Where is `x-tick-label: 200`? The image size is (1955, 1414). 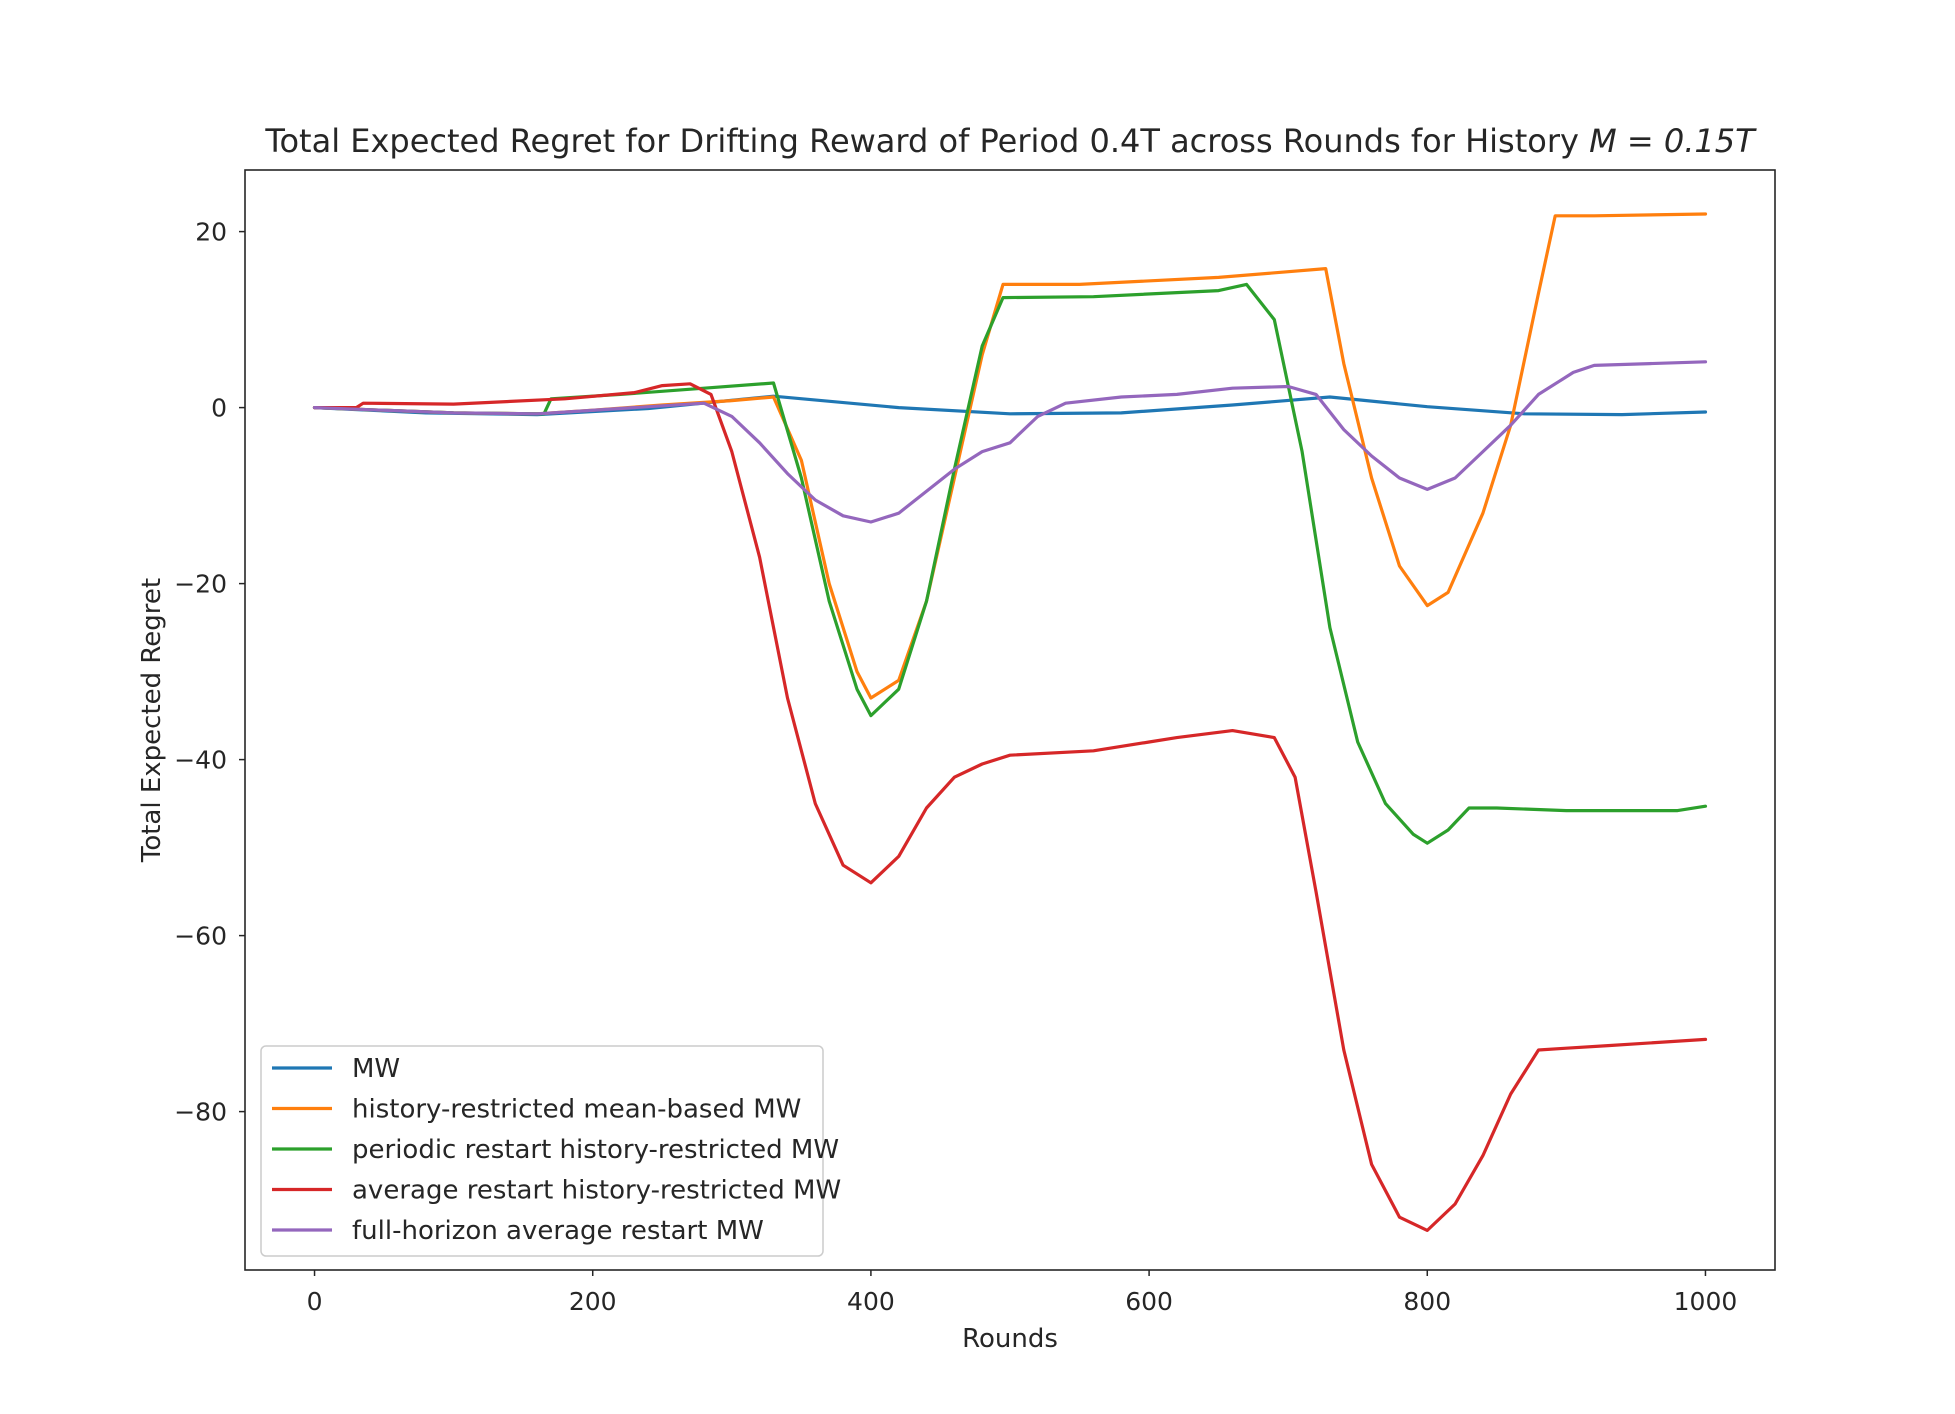 x-tick-label: 200 is located at coordinates (593, 1301).